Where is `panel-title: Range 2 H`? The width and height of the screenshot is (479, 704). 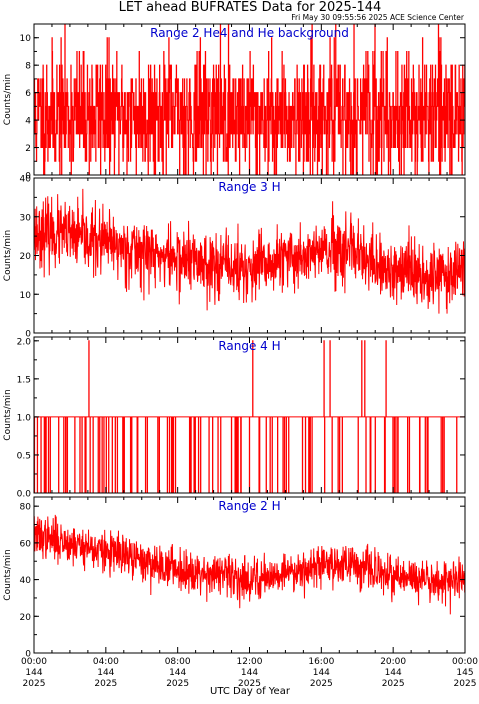 panel-title: Range 2 H is located at coordinates (249, 506).